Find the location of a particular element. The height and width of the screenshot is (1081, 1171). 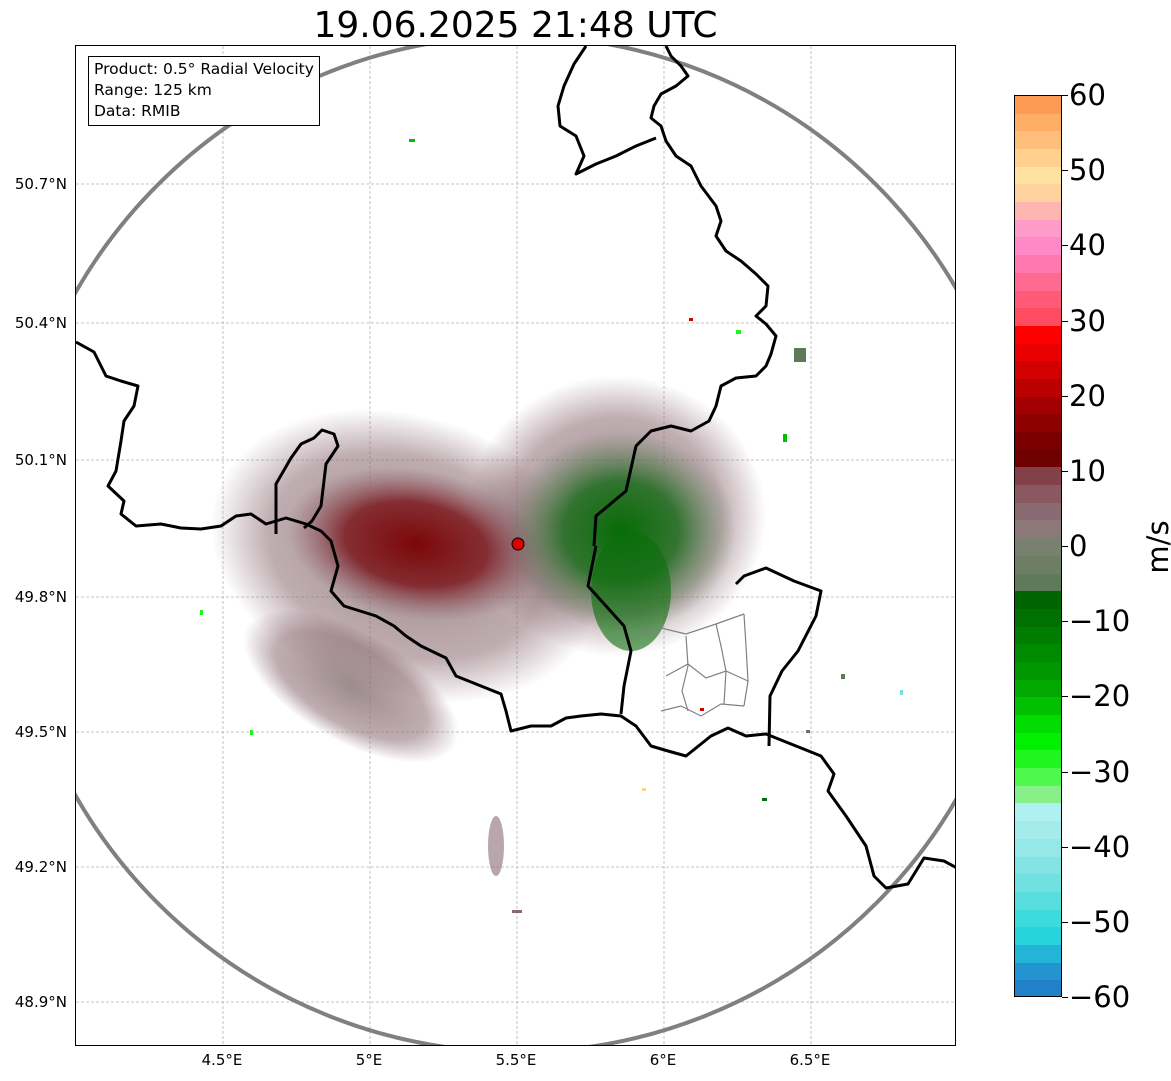

colorbar-tick-label: −20 is located at coordinates (1100, 696).